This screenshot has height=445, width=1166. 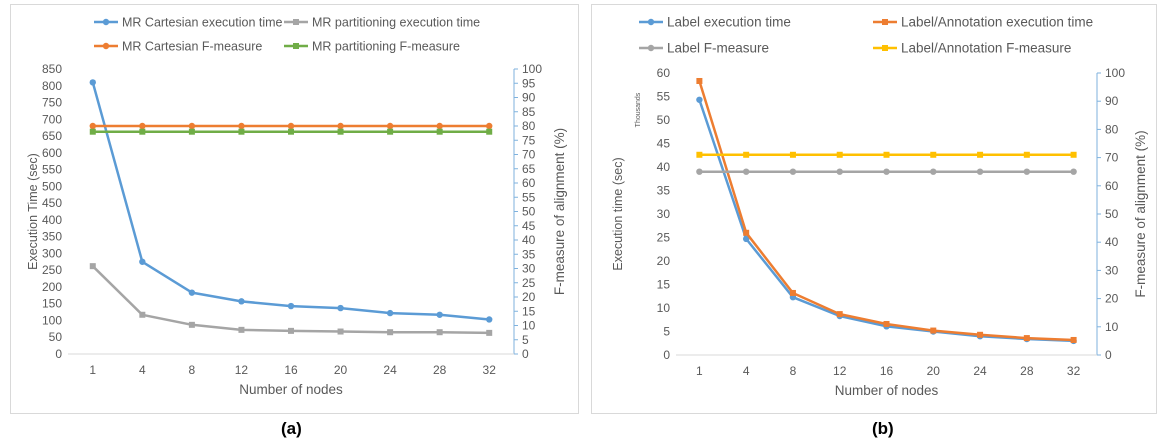 I want to click on y-tick-label: 300, so click(x=52, y=253).